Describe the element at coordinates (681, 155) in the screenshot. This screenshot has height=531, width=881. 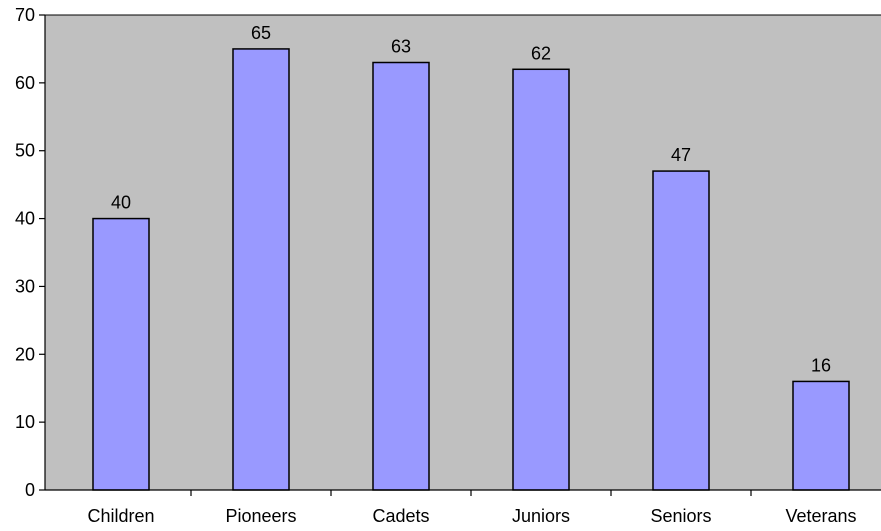
I see `data-label-seniors: 47` at that location.